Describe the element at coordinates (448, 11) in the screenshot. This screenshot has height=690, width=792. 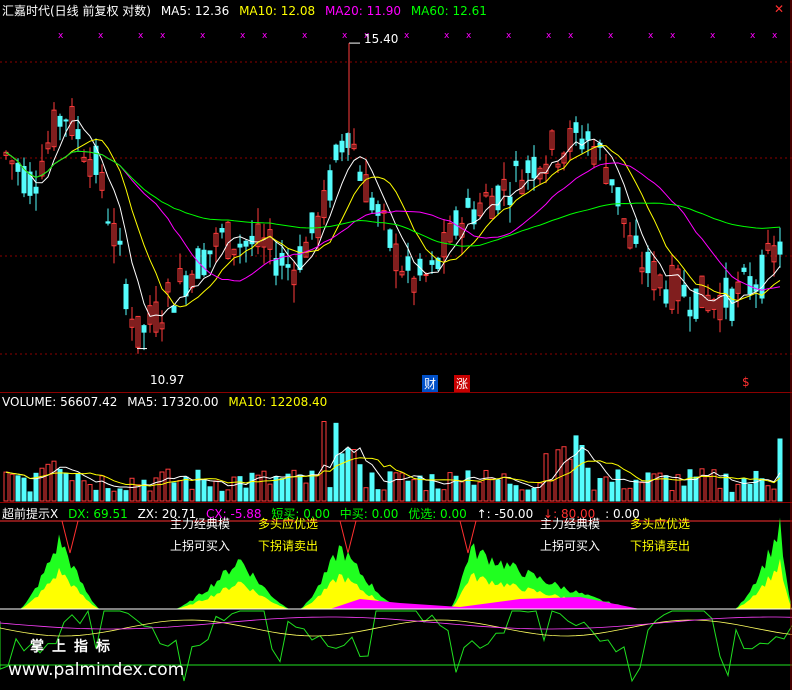
I see `ma60-value: MA60: 12.61` at that location.